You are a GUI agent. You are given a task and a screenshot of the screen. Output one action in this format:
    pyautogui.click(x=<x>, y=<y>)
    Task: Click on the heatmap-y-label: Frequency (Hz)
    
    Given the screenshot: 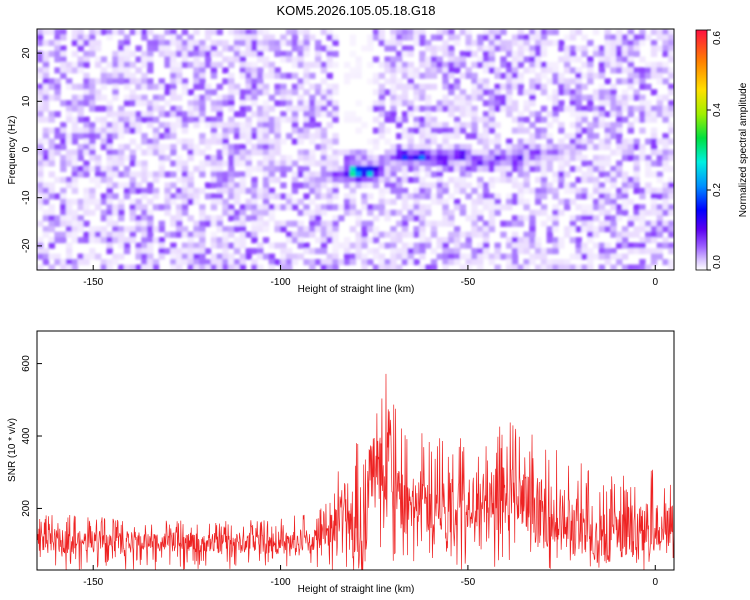 What is the action you would take?
    pyautogui.click(x=12, y=150)
    